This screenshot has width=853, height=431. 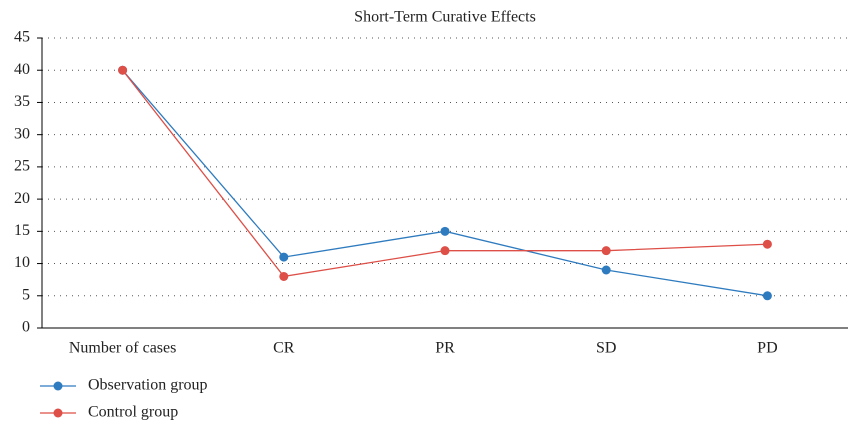 What do you see at coordinates (22, 166) in the screenshot?
I see `y-tick-label: 25` at bounding box center [22, 166].